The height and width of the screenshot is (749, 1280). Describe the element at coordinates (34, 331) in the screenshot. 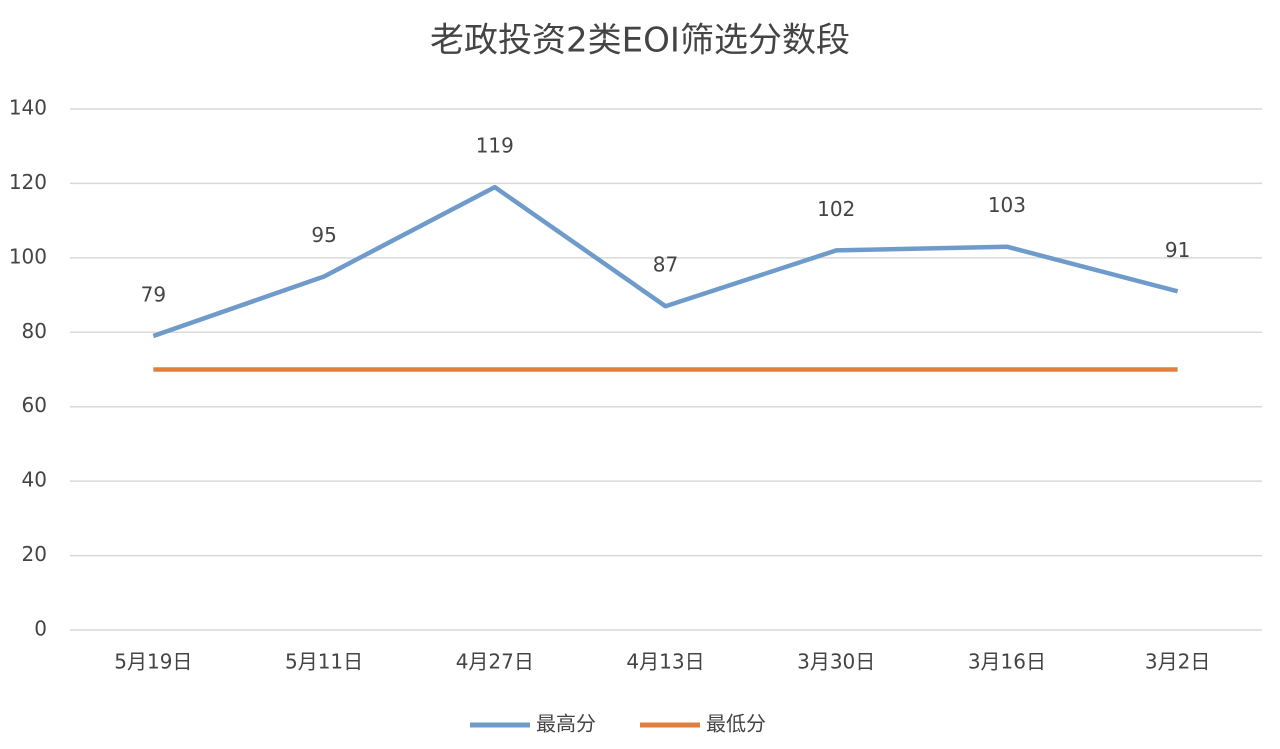

I see `y-tick-label: 80` at that location.